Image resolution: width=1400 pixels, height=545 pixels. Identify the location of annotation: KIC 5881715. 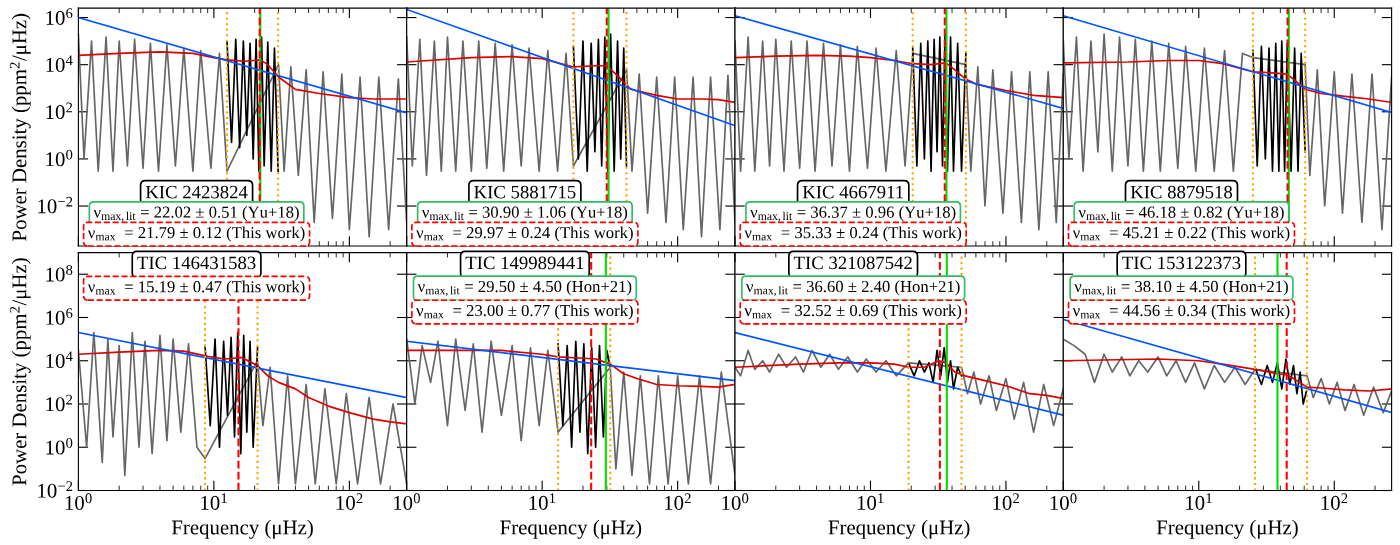
(525, 192).